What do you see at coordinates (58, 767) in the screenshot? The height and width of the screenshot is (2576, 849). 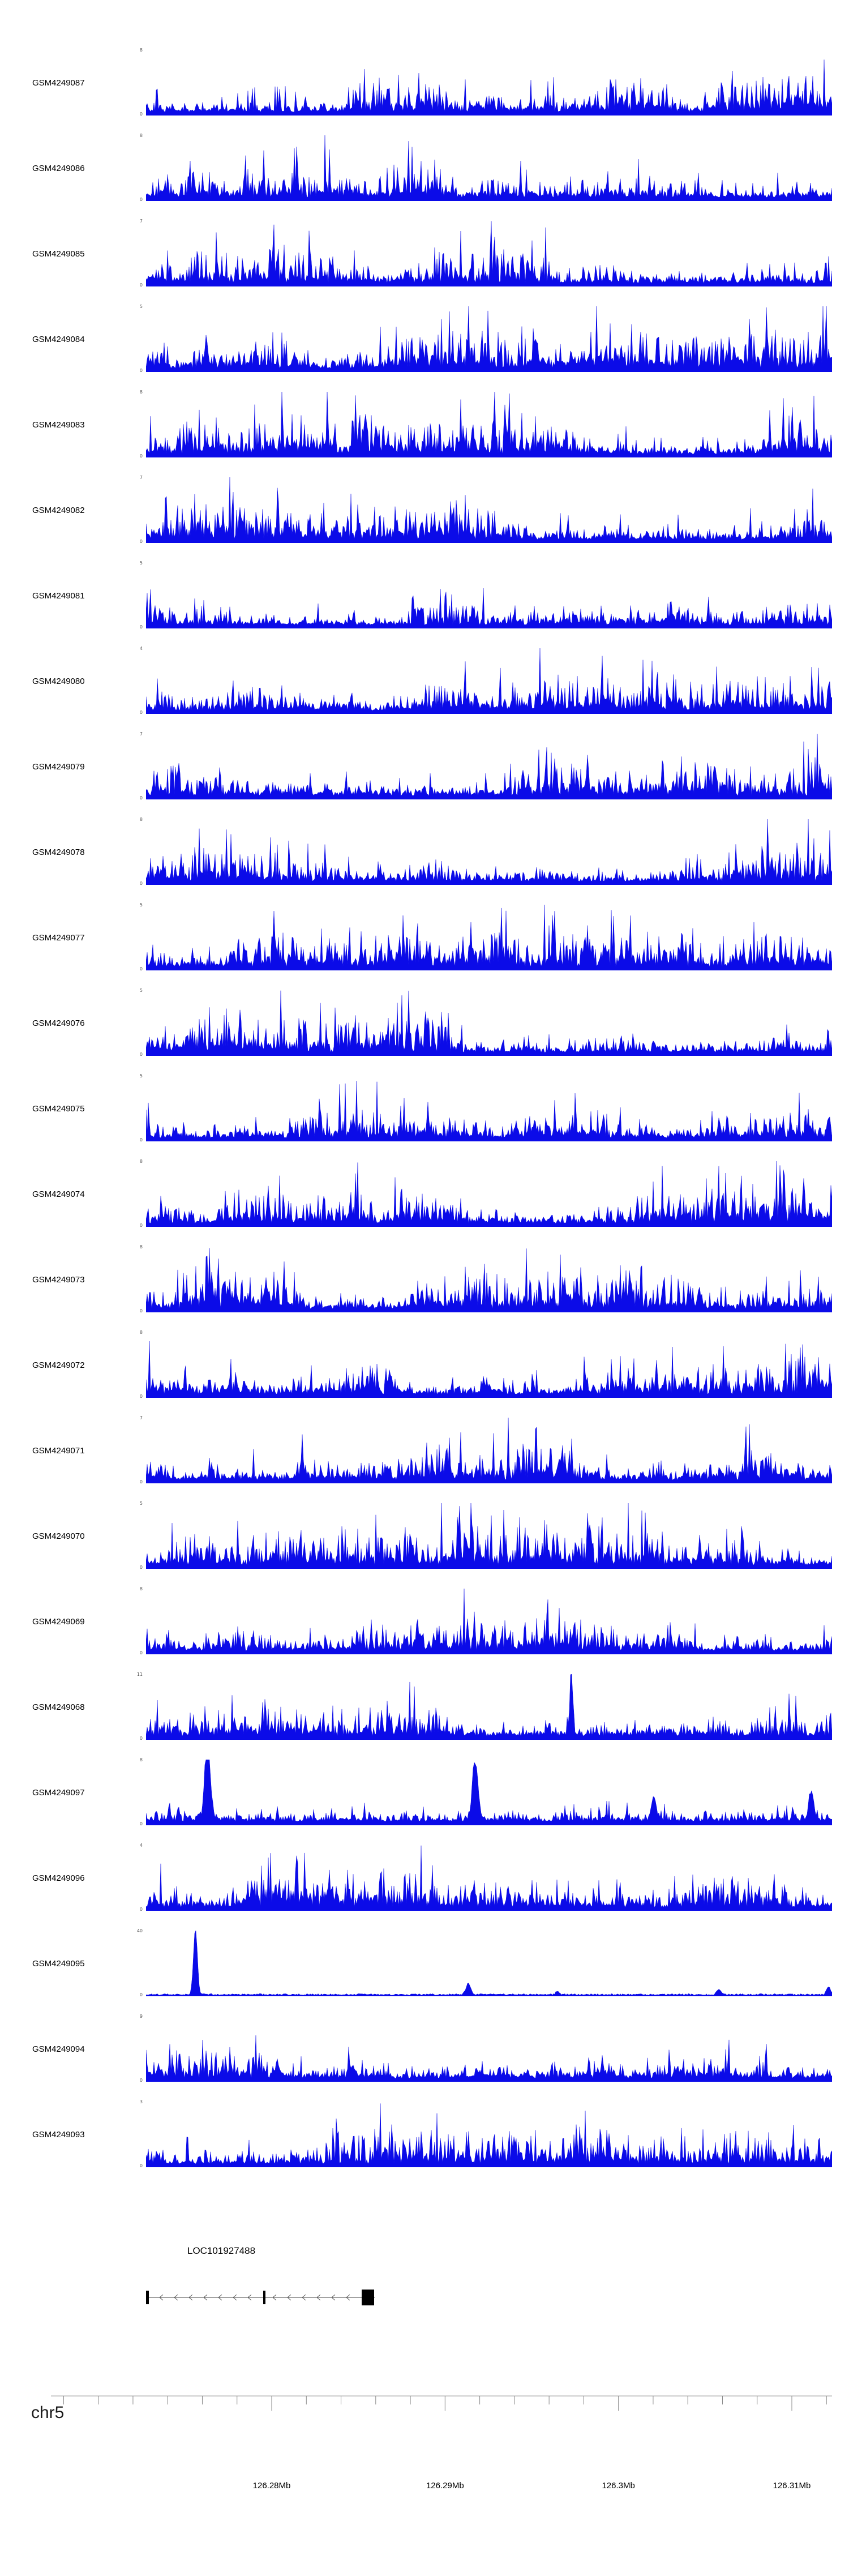 I see `track-label: GSM4249079` at bounding box center [58, 767].